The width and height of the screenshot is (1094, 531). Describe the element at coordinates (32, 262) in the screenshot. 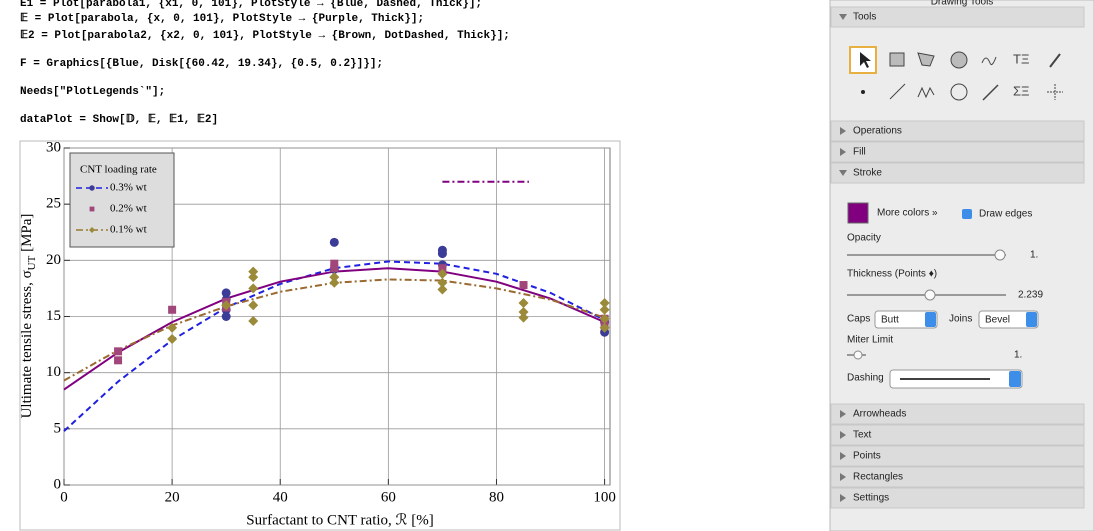

I see `y-axis-label-part: UT` at that location.